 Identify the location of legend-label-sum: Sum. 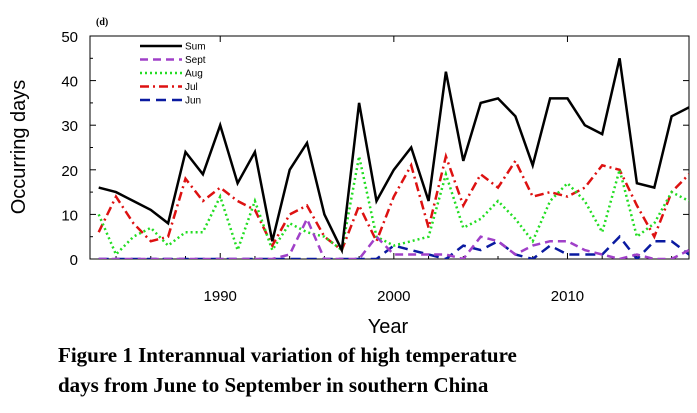
(195, 47).